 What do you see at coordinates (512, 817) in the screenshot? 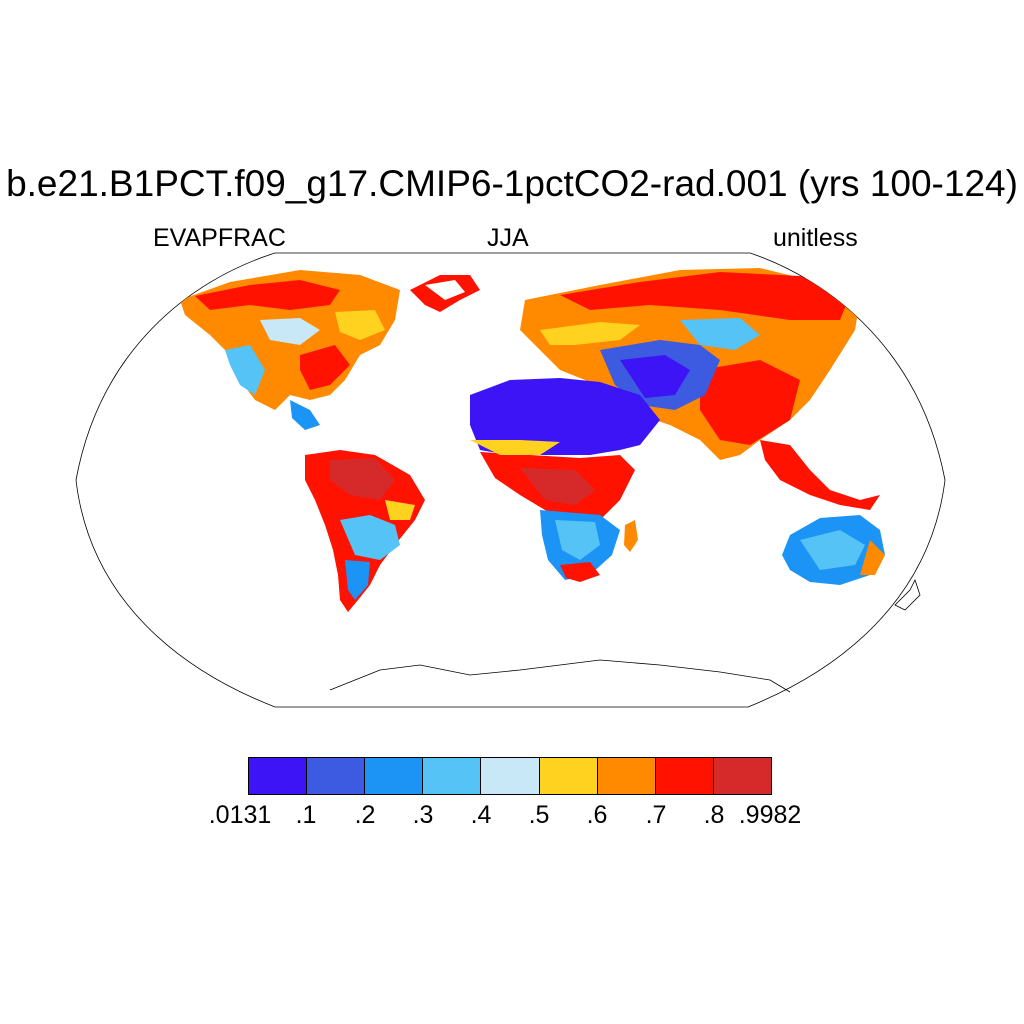
I see `colorbar-tick-labels: .0131 .1 .2 .3 .4 .5 .6 .7 .8 .9982` at bounding box center [512, 817].